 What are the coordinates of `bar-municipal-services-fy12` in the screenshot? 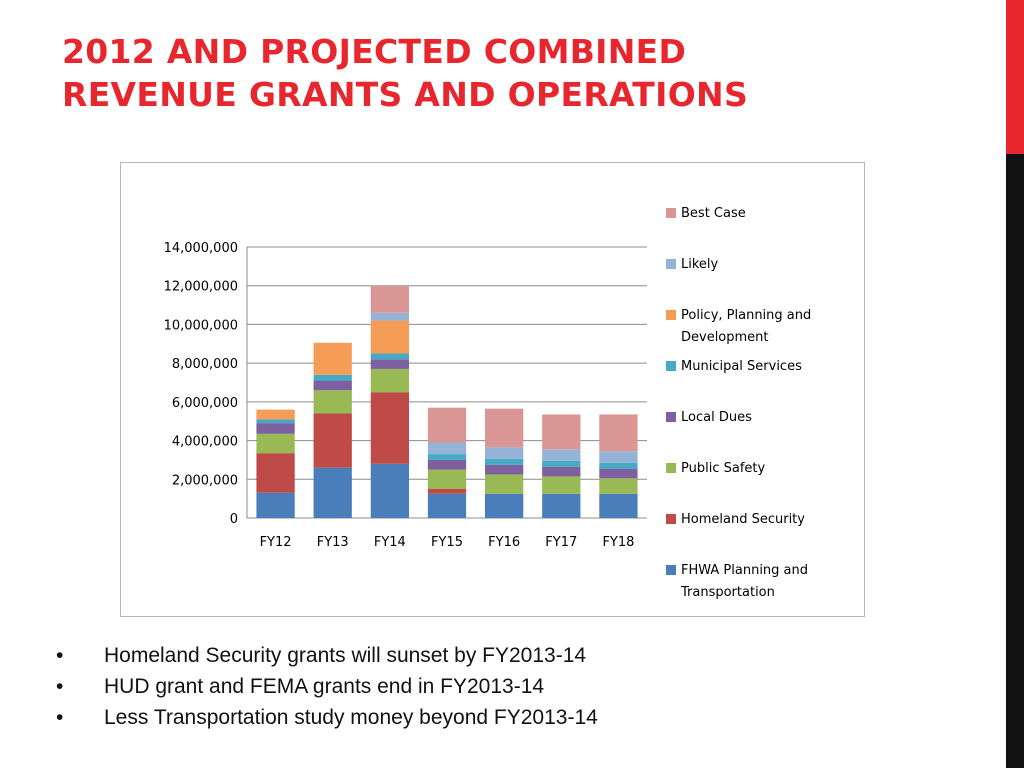 It's located at (275, 421).